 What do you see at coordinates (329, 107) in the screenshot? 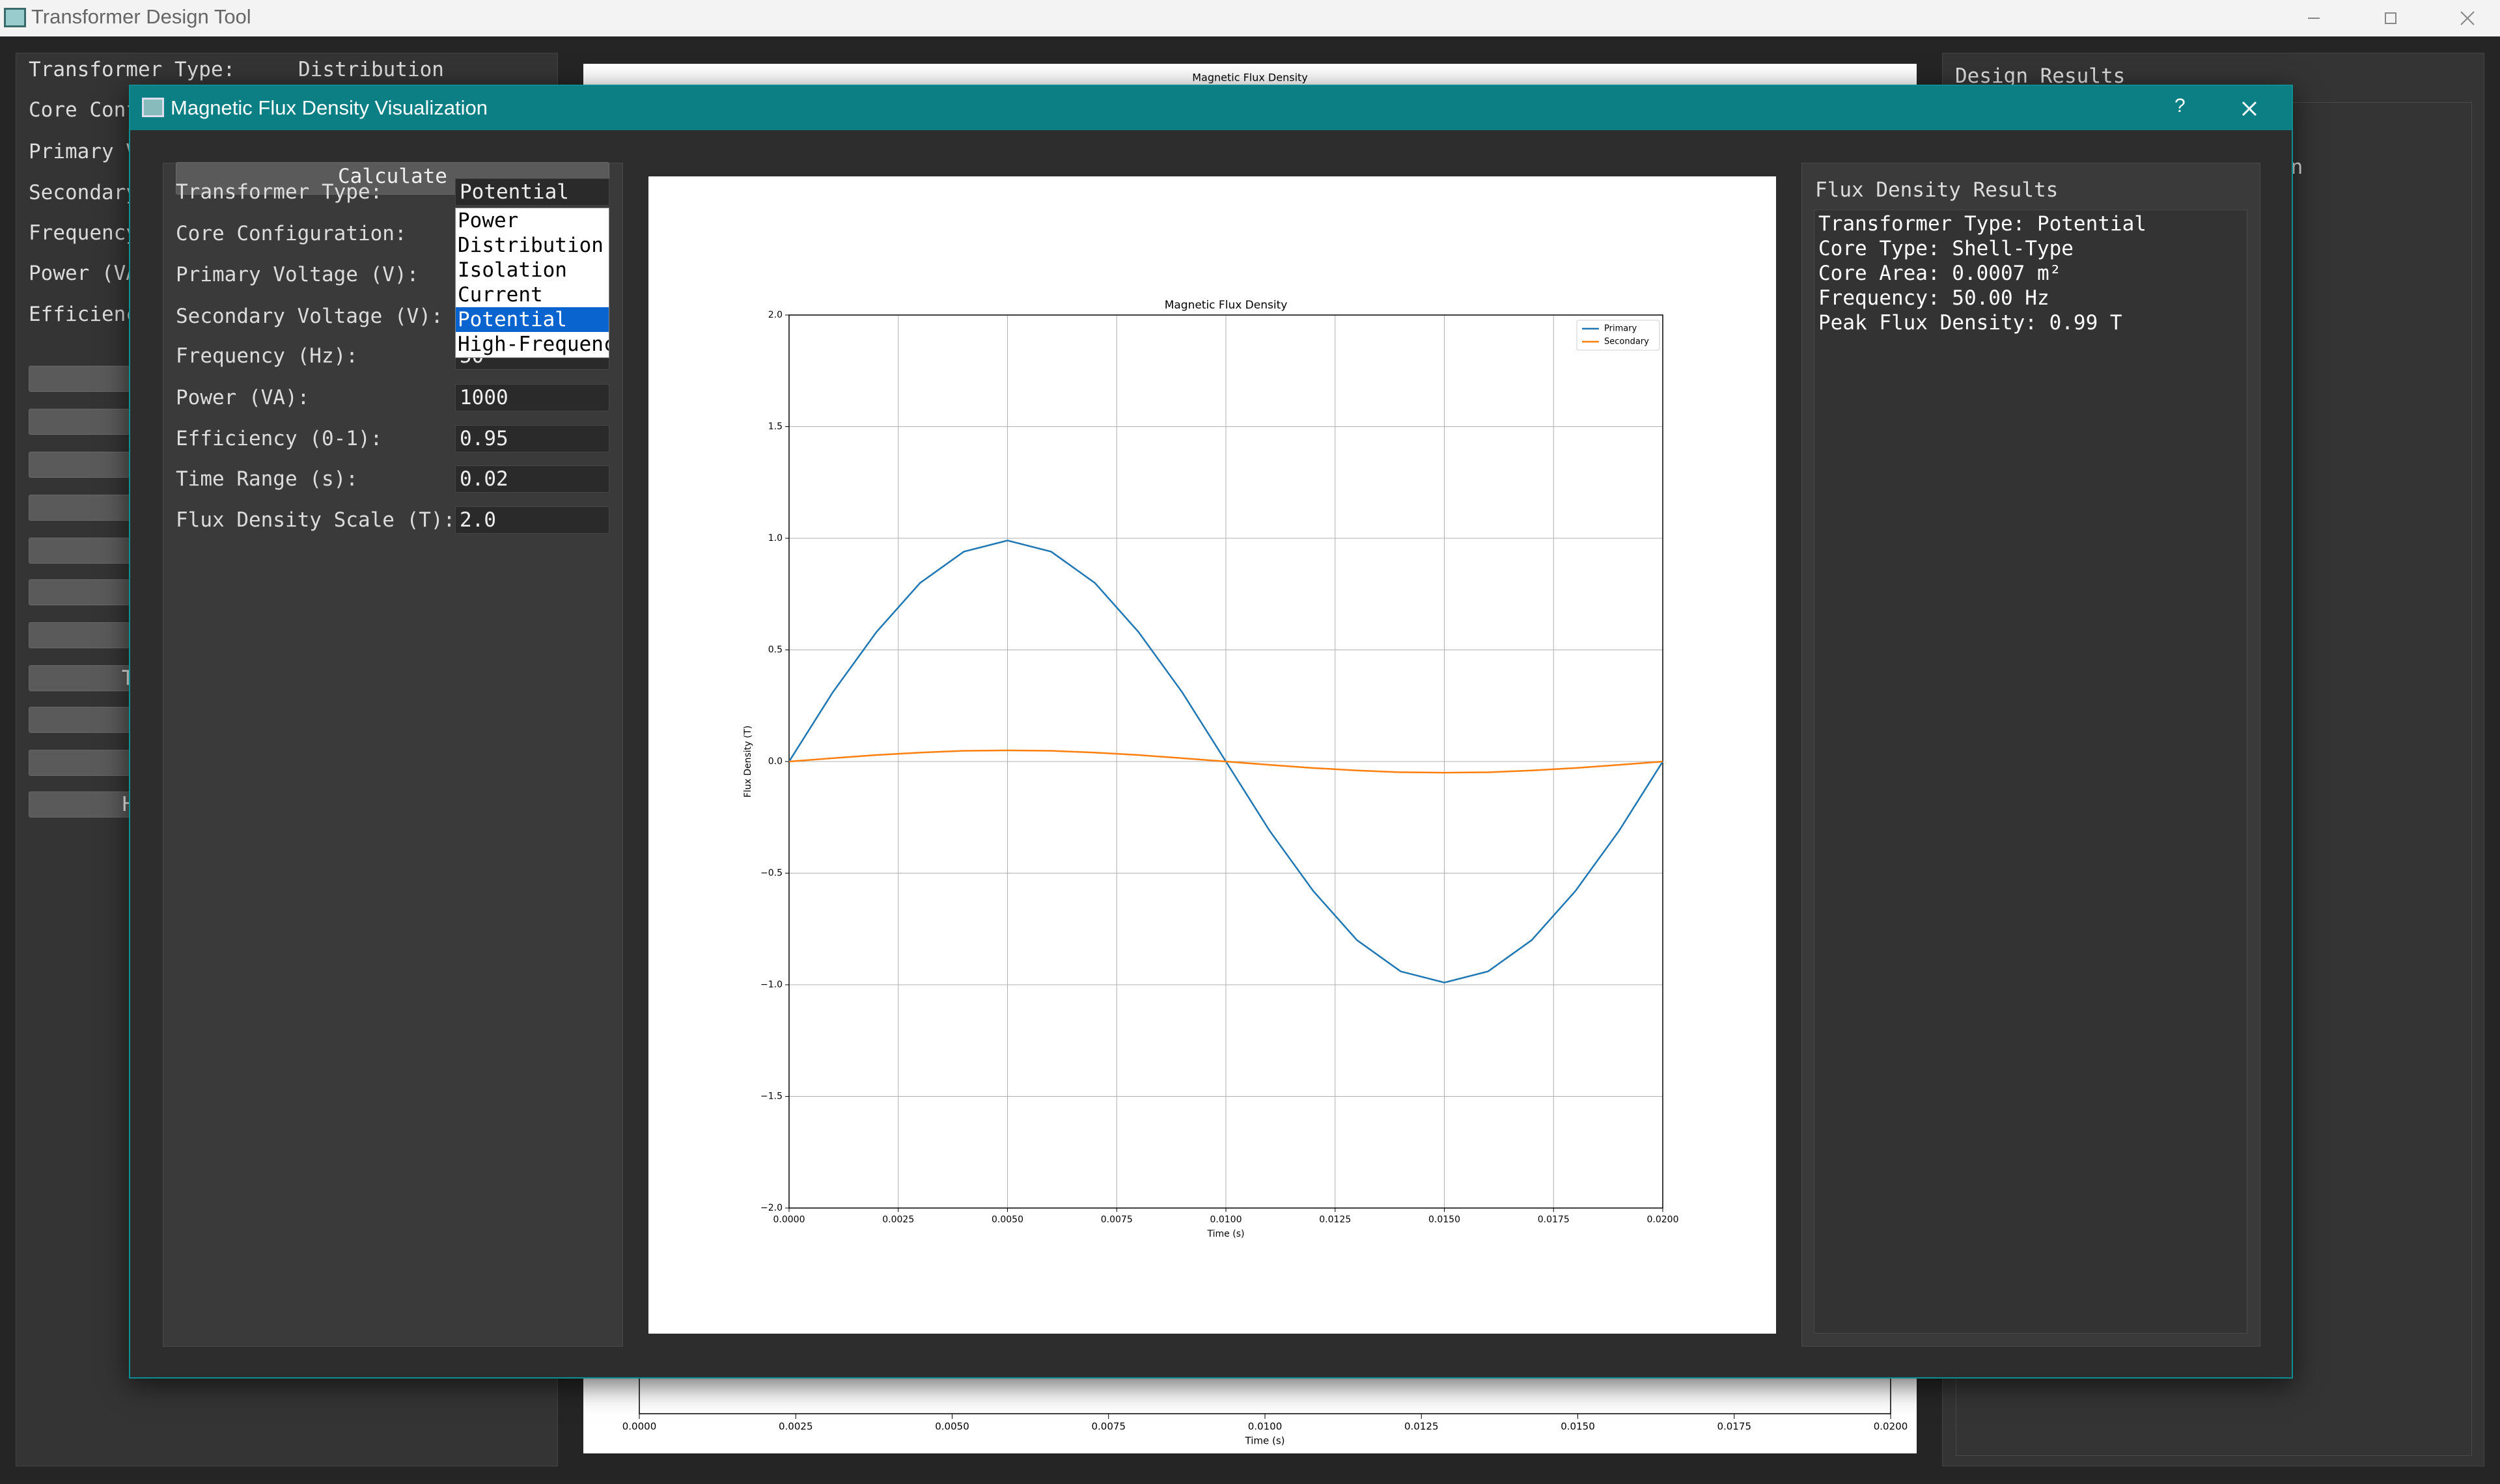
I see `dialog-title: Magnetic Flux Density Visualization` at bounding box center [329, 107].